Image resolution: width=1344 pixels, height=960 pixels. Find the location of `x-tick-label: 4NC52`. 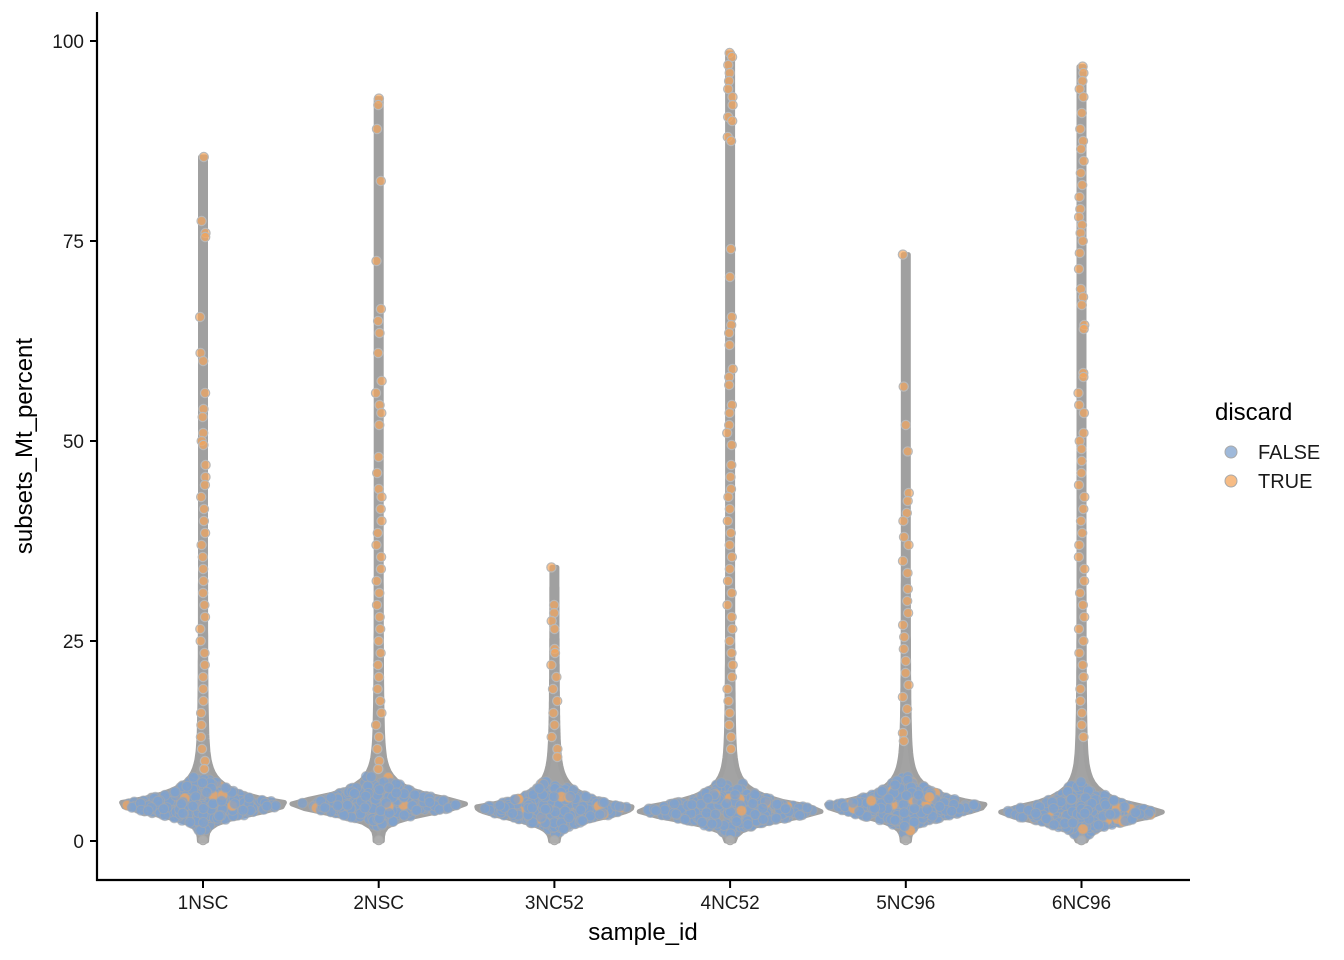

x-tick-label: 4NC52 is located at coordinates (730, 903).